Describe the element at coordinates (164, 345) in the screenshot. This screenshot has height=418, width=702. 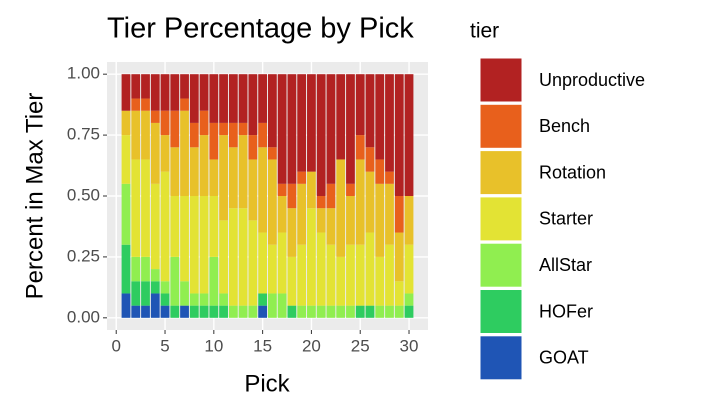
I see `x-tick-label: 5` at that location.